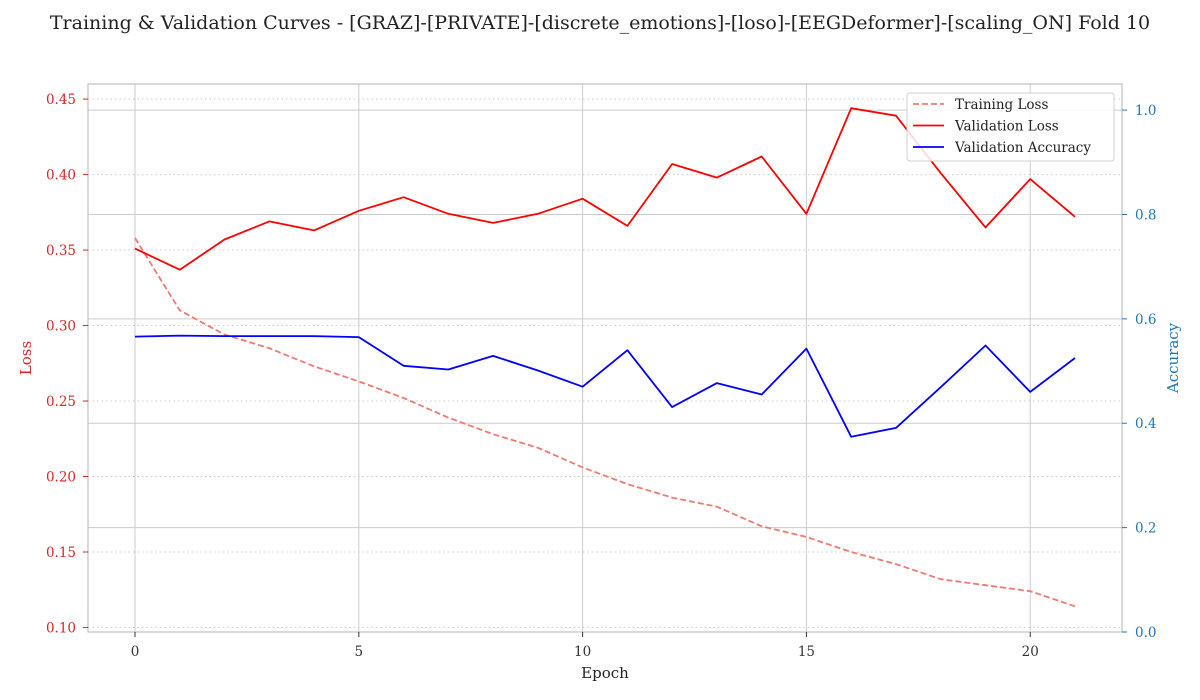 The image size is (1200, 700). What do you see at coordinates (61, 553) in the screenshot?
I see `left-y-tick-label: 0.15` at bounding box center [61, 553].